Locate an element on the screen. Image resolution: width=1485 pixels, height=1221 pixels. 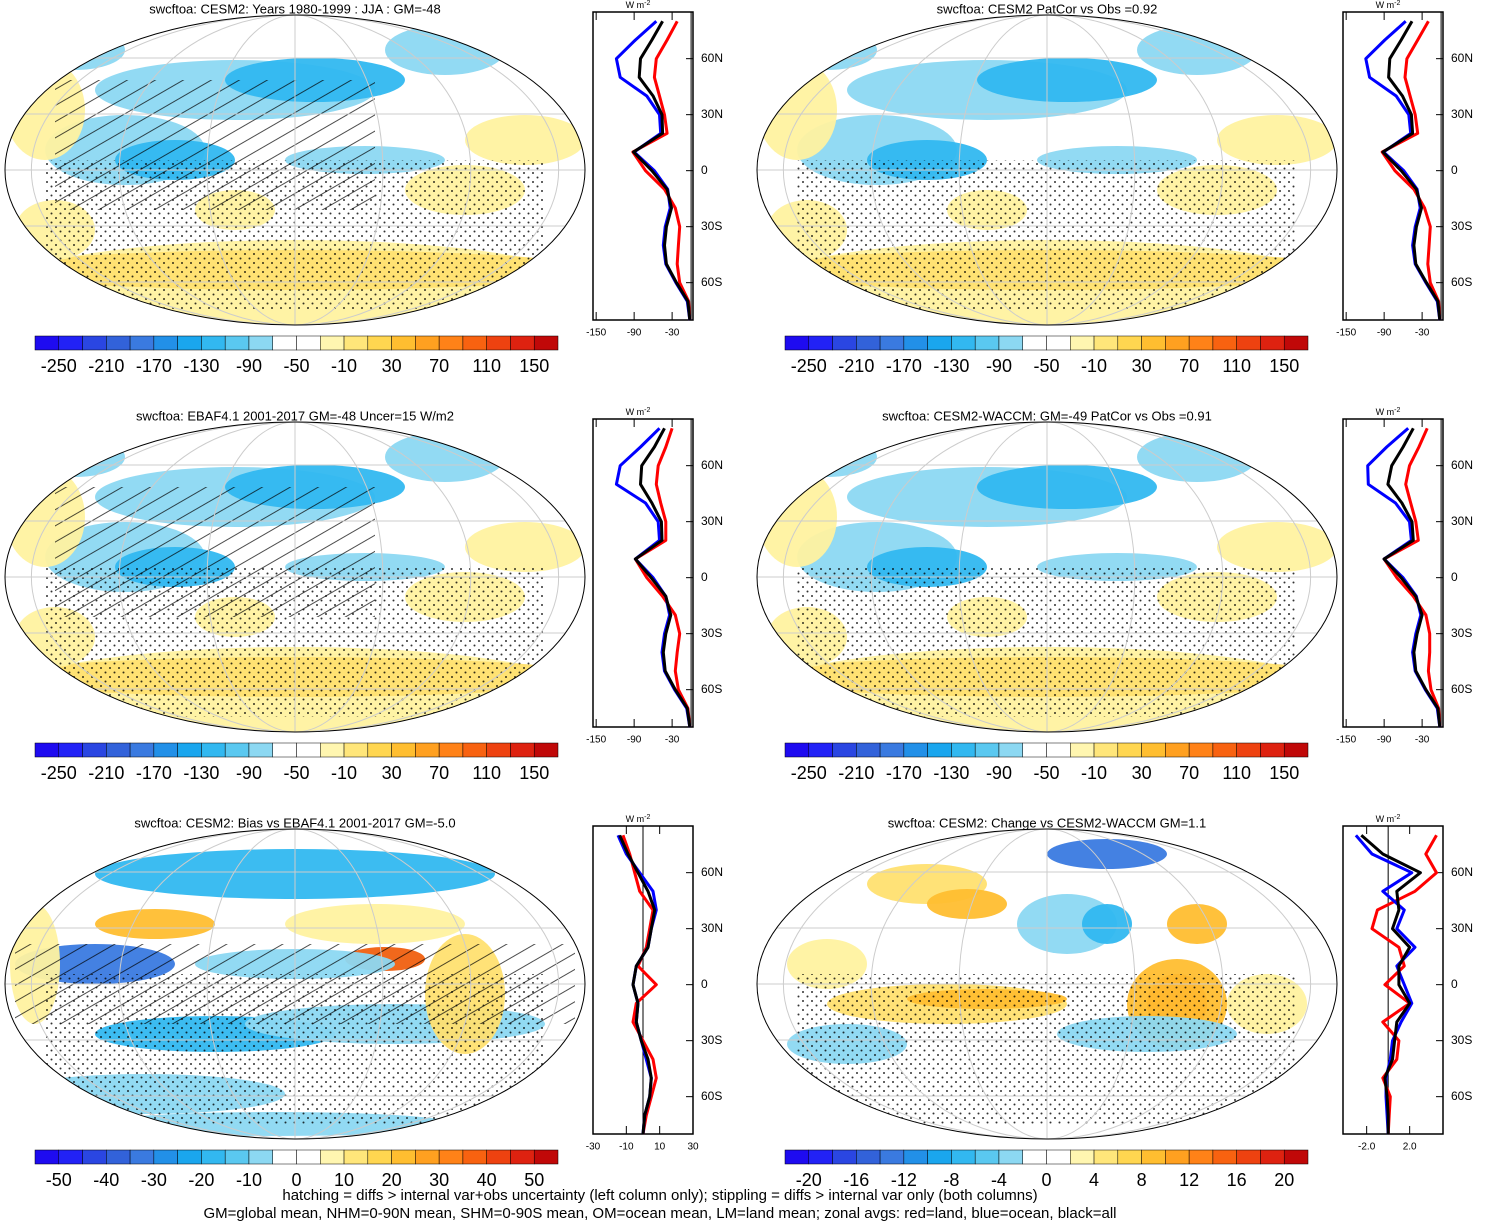
colorbar-label: -12 is located at coordinates (904, 1180).